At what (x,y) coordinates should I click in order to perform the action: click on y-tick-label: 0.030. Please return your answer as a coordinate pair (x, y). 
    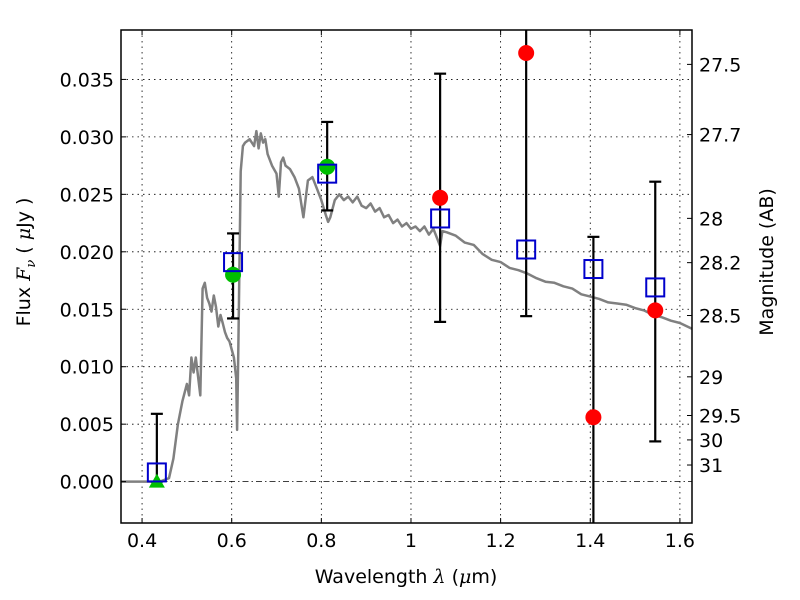
    Looking at the image, I should click on (87, 138).